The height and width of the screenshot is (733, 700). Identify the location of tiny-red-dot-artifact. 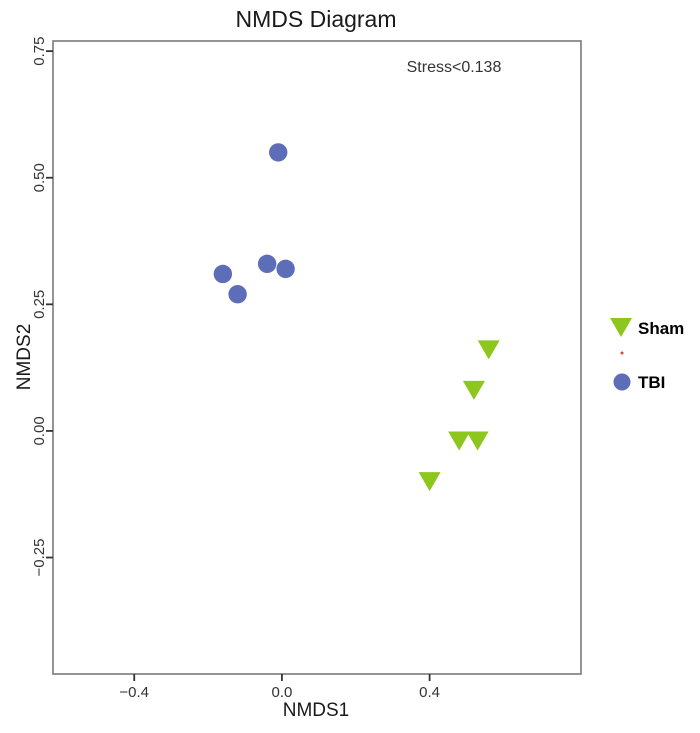
(622, 353).